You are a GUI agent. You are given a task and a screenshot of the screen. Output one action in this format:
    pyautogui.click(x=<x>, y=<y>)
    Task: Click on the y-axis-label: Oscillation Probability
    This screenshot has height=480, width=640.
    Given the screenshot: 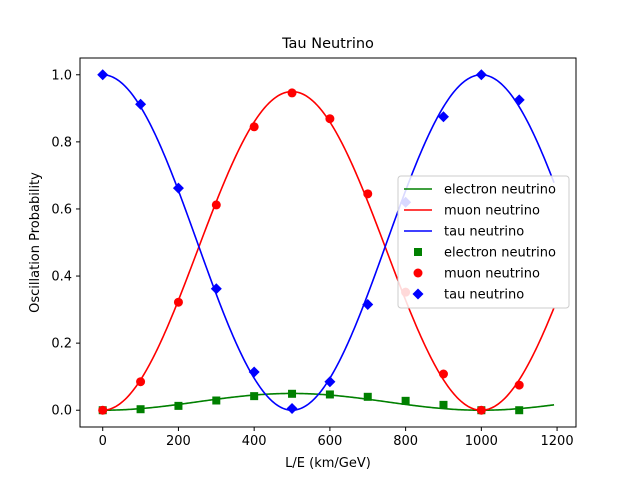 What is the action you would take?
    pyautogui.click(x=35, y=242)
    